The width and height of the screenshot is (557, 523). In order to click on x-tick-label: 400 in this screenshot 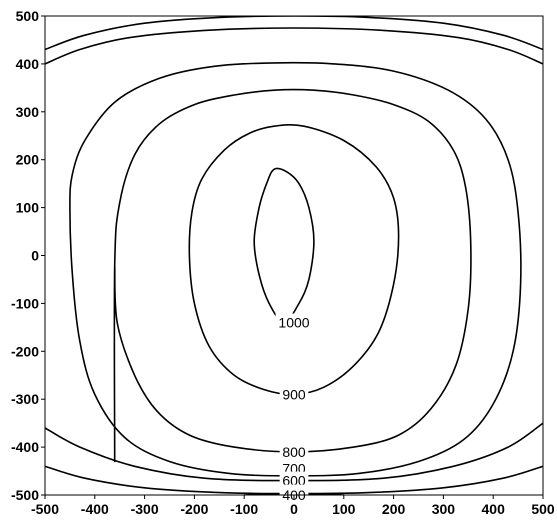, I will do `click(494, 509)`.